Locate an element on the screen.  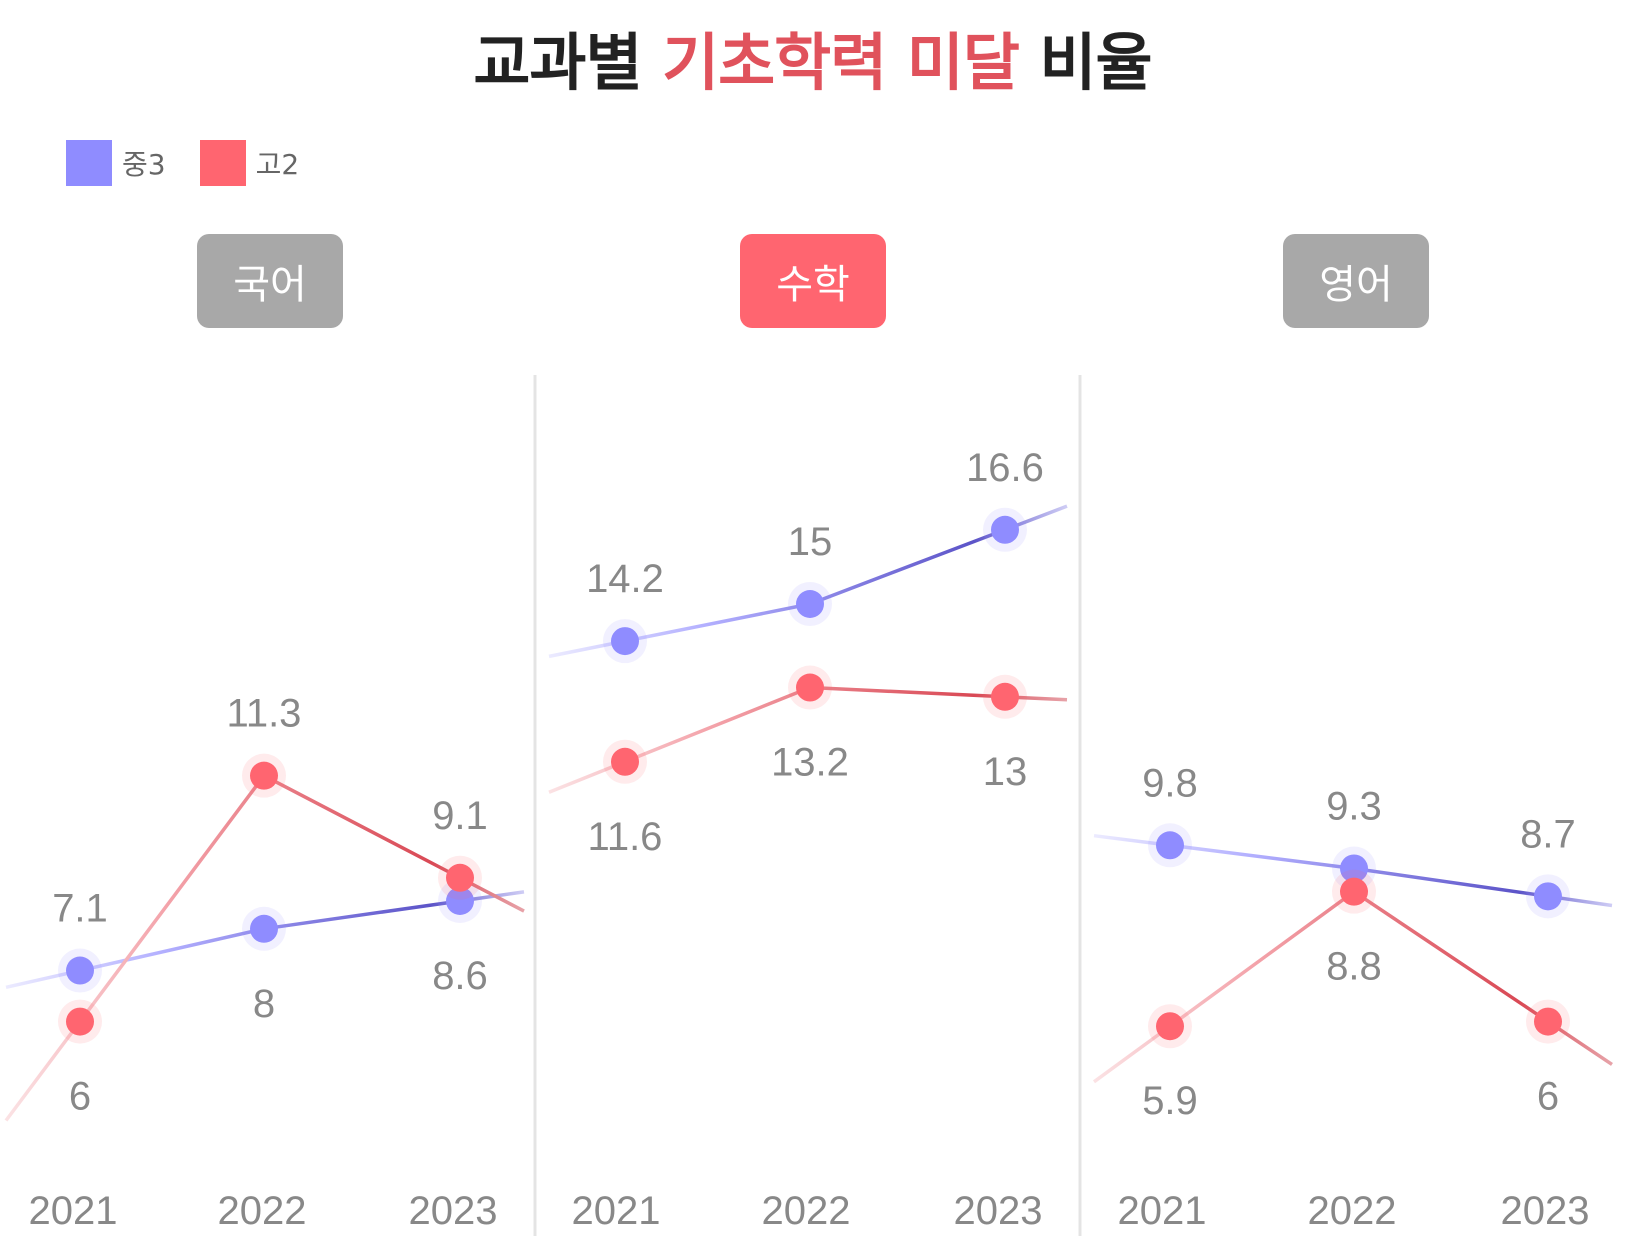
chart-title: 교과별 기초학력 미달 비율 is located at coordinates (812, 57).